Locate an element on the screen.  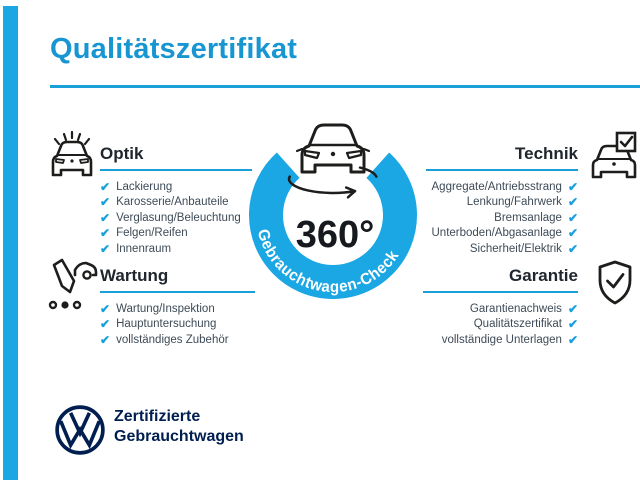
checklist-item-label: vollständiges Zubehör is located at coordinates (172, 339).